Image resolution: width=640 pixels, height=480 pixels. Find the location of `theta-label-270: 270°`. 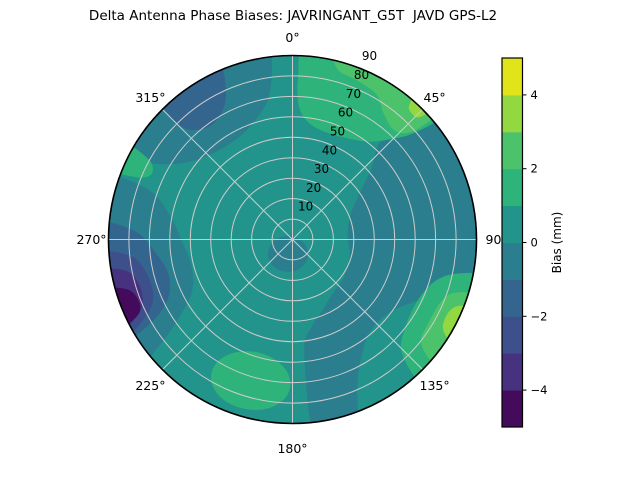

theta-label-270: 270° is located at coordinates (91, 239).